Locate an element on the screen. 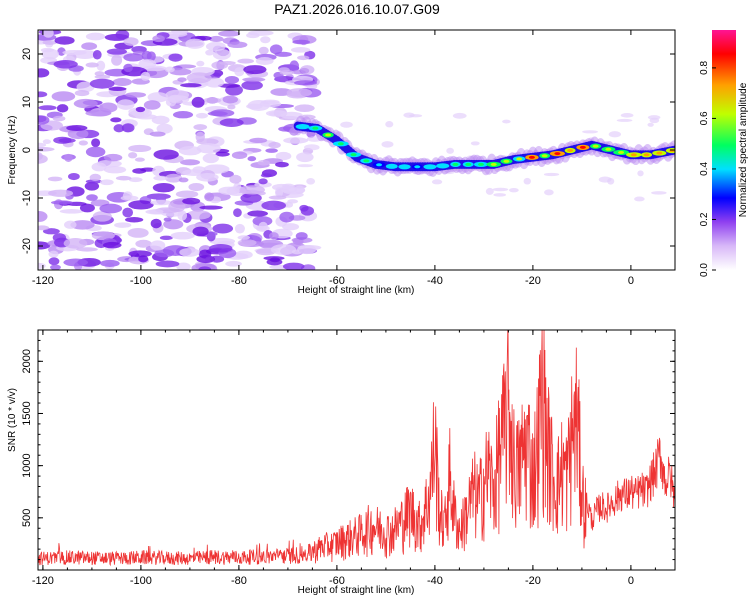 The height and width of the screenshot is (600, 750). colorbar-tick-label: 0.4 is located at coordinates (704, 169).